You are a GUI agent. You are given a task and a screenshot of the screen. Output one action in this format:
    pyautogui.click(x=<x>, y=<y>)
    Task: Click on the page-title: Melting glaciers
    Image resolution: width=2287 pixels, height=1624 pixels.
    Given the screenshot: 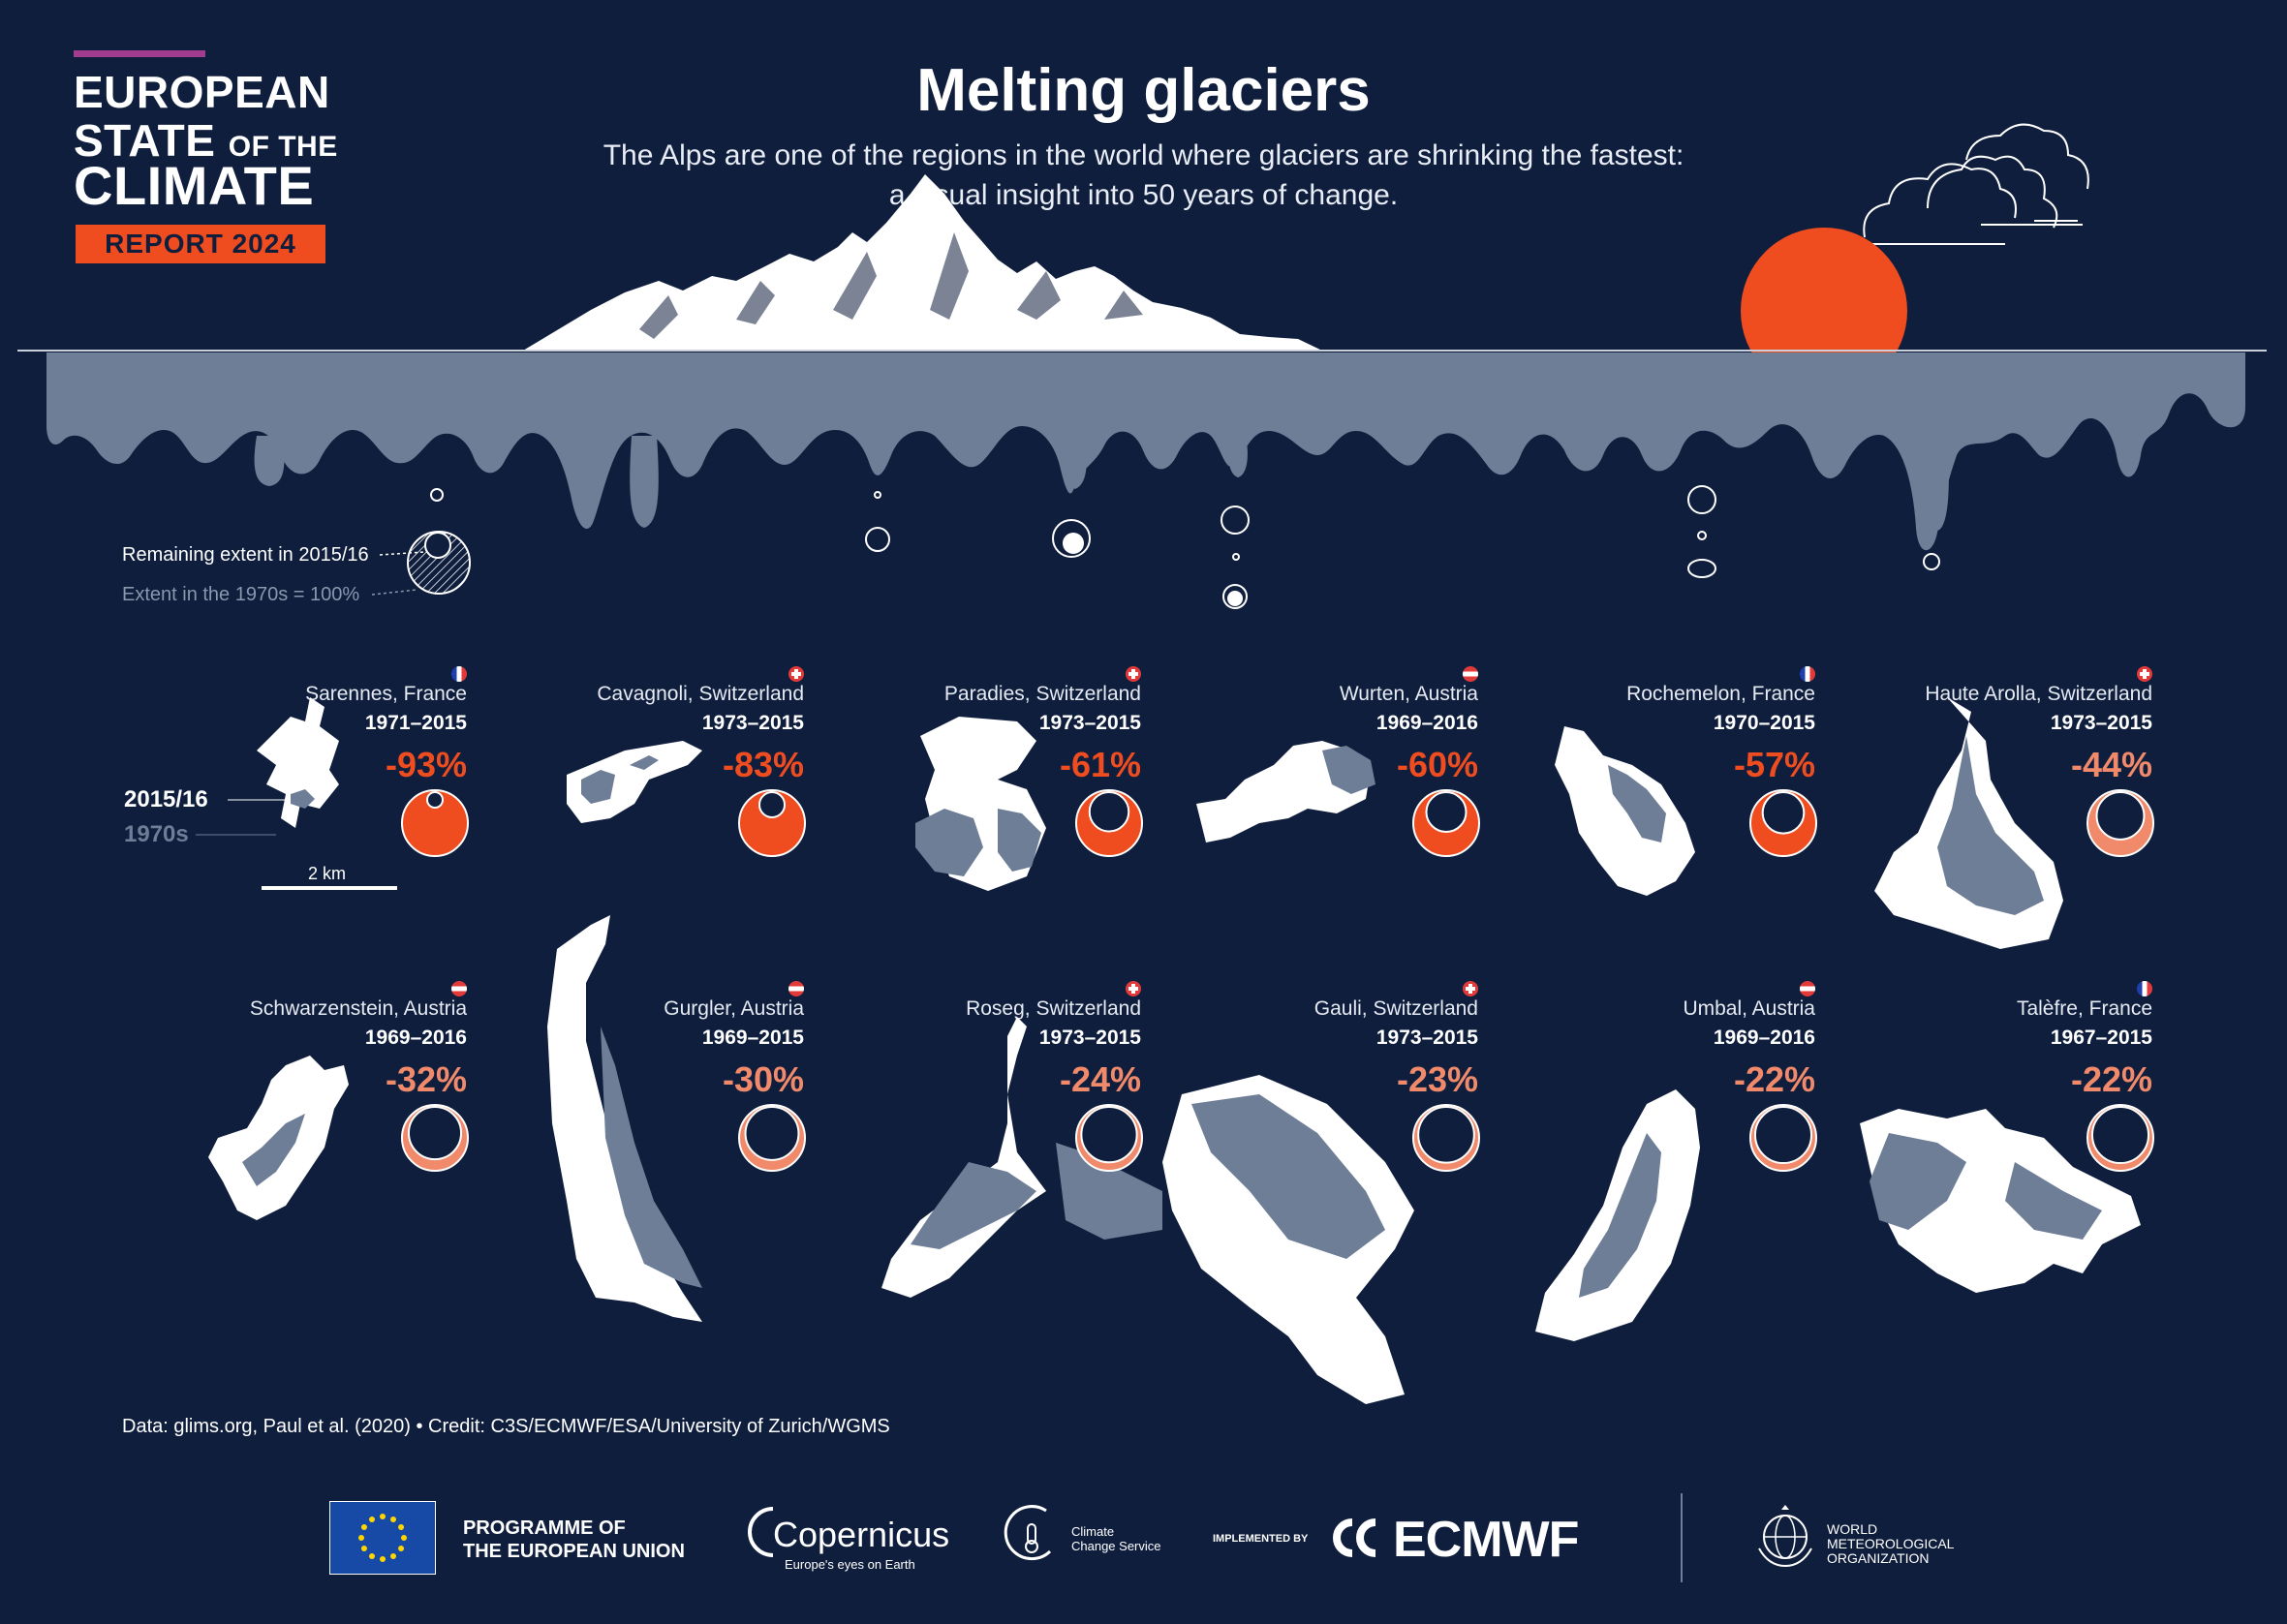 What is the action you would take?
    pyautogui.click(x=1143, y=90)
    